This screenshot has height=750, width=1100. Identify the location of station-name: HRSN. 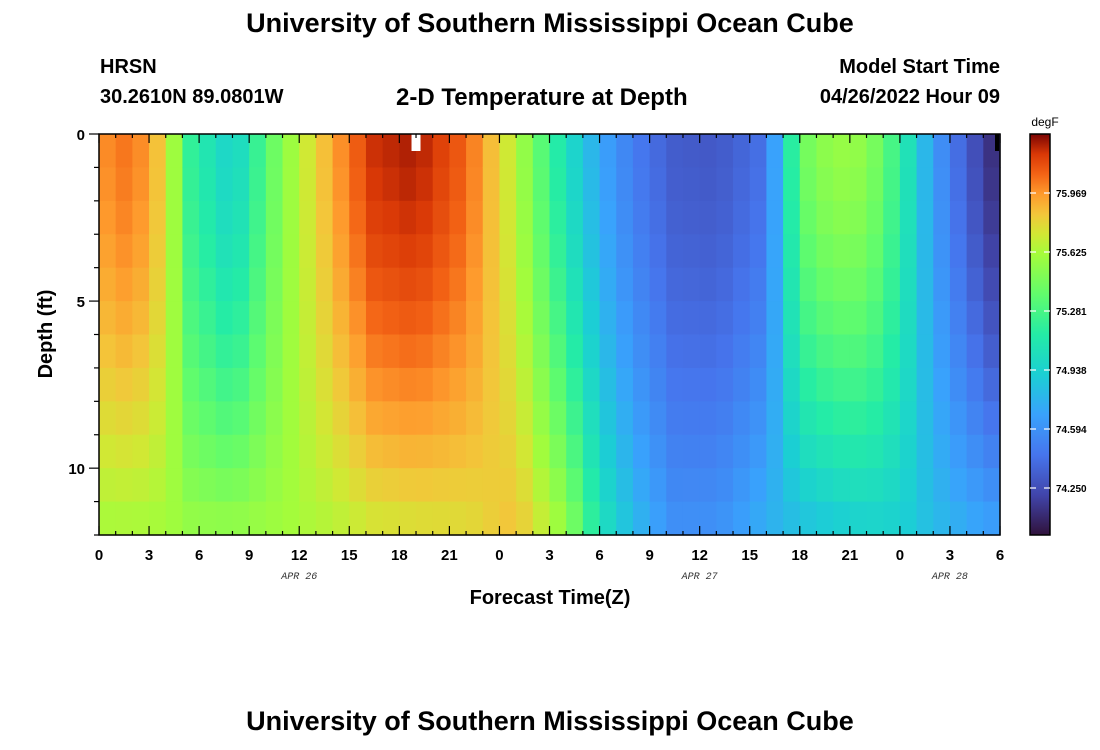
(128, 67).